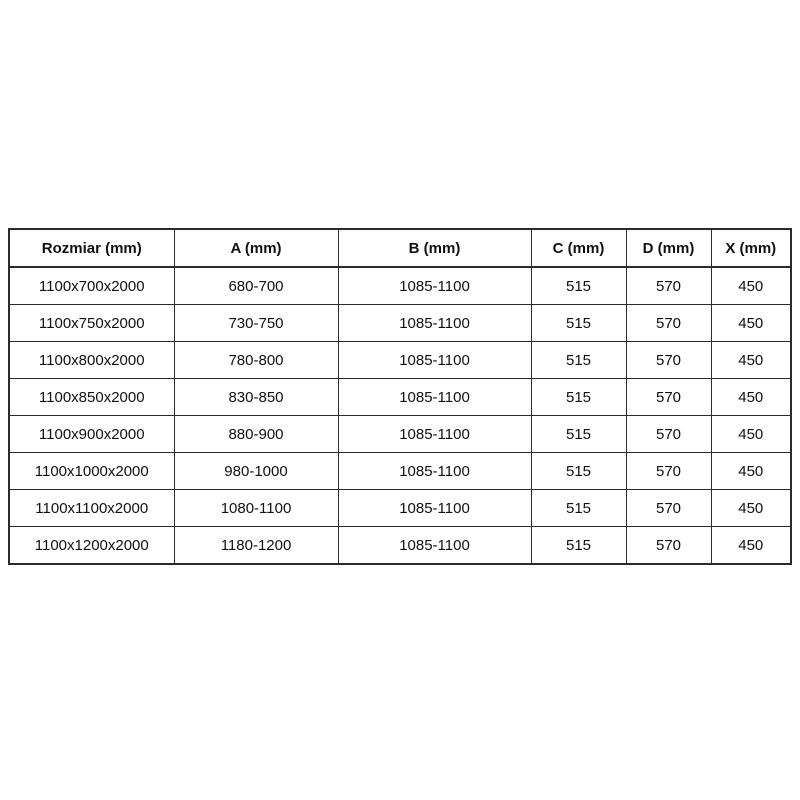 This screenshot has width=800, height=800. What do you see at coordinates (91, 397) in the screenshot?
I see `table-cell: 1100x850x2000` at bounding box center [91, 397].